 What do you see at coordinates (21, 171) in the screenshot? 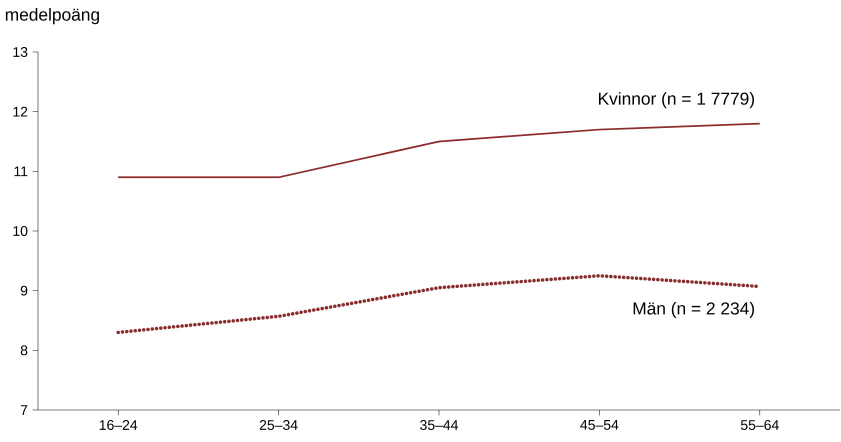
I see `y-tick-label: 11` at bounding box center [21, 171].